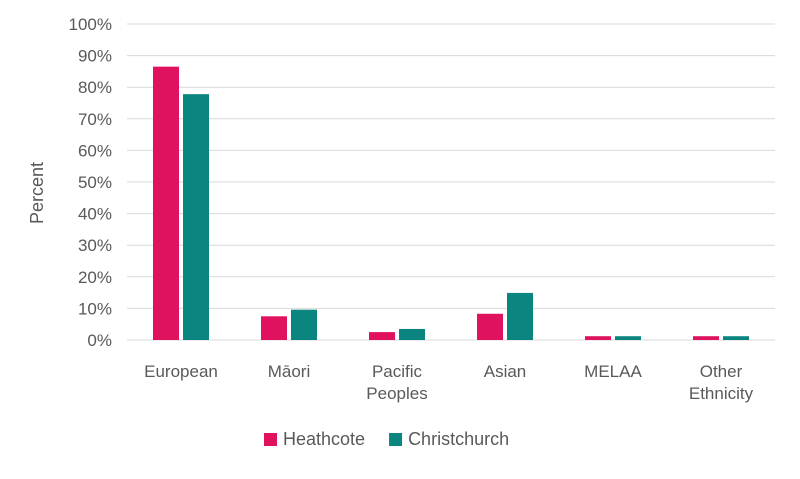 This screenshot has height=479, width=800. I want to click on legend: Heathcote Christchurch, so click(386, 439).